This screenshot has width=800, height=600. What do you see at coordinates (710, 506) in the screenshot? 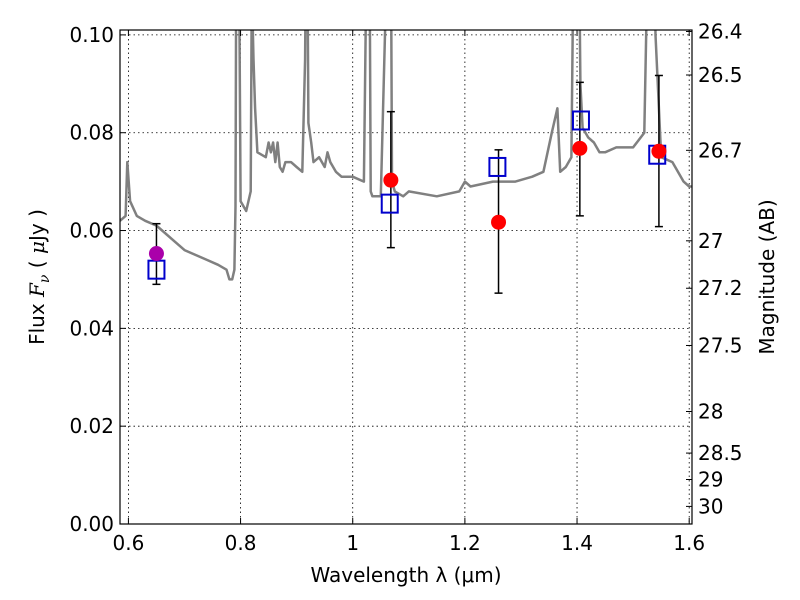
I see `magnitude-tick-label: 30` at bounding box center [710, 506].